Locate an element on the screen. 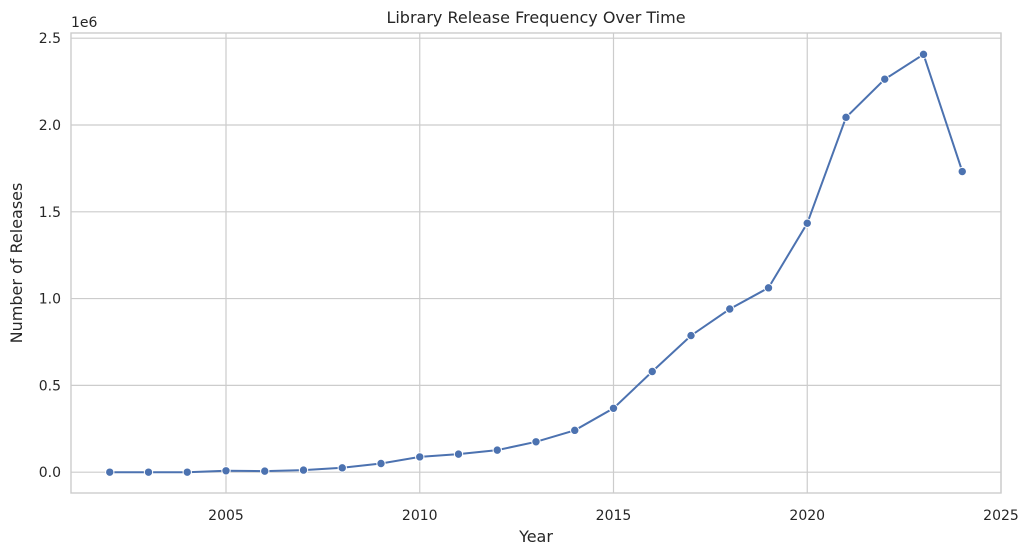 This screenshot has height=556, width=1026. x-tick-label: 2020 is located at coordinates (807, 516).